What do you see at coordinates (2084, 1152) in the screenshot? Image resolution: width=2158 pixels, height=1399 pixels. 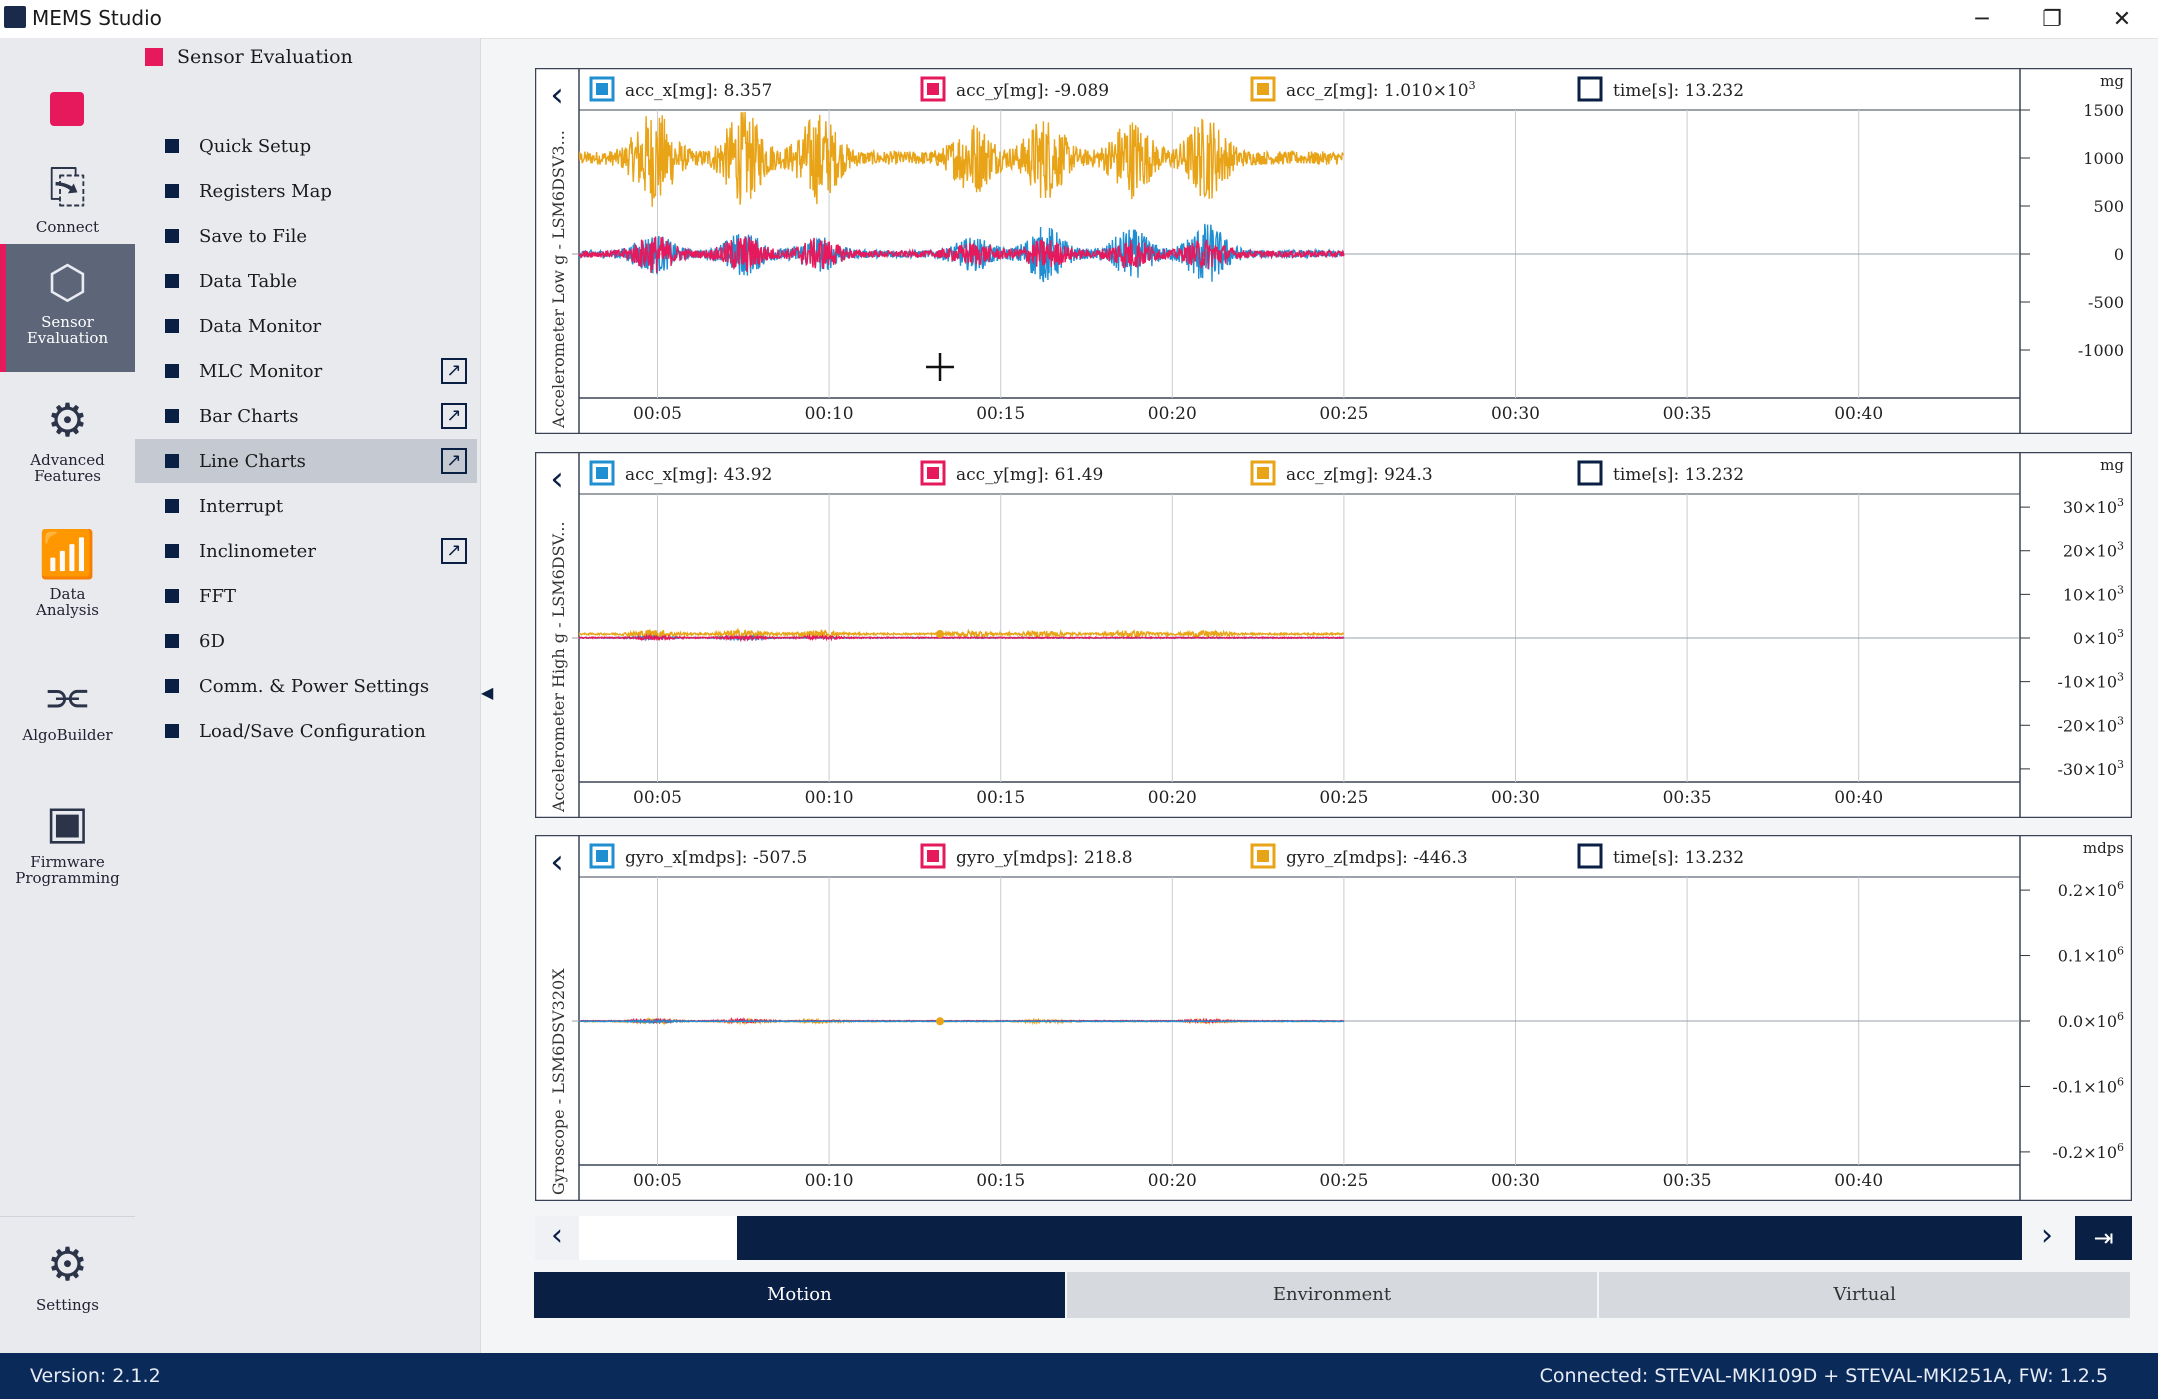 I see `y-tick-text: -0.2×10` at bounding box center [2084, 1152].